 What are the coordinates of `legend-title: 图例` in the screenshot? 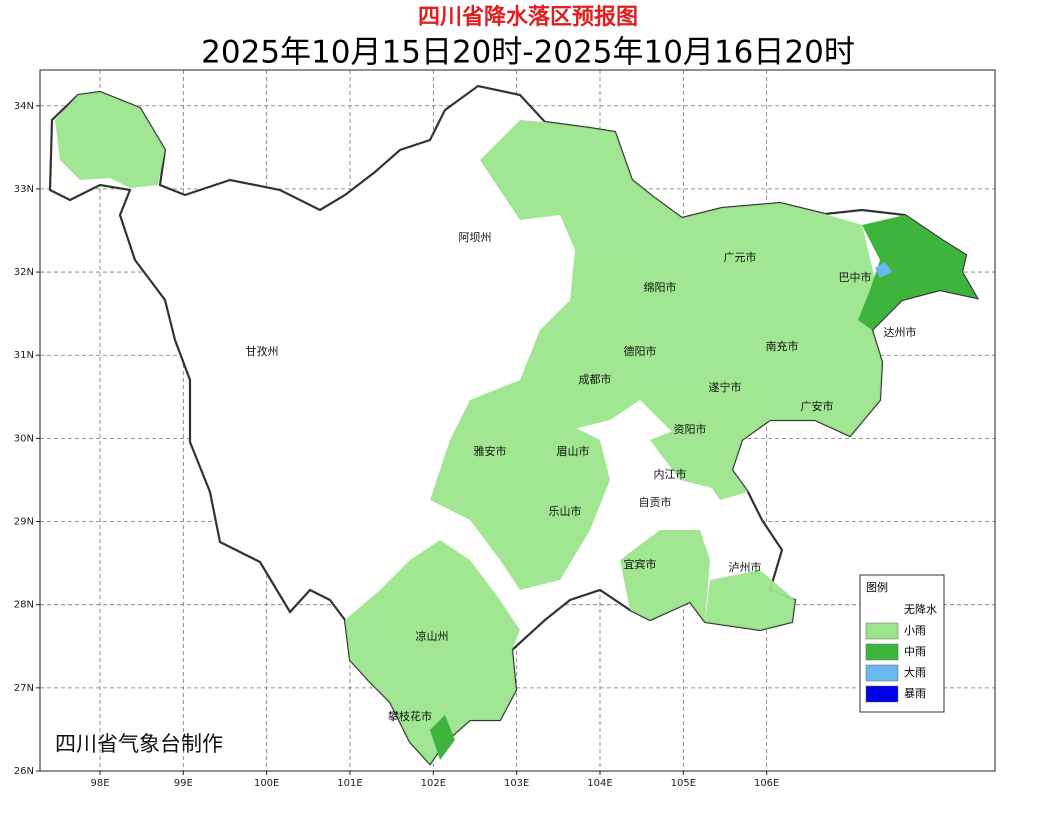 It's located at (877, 587).